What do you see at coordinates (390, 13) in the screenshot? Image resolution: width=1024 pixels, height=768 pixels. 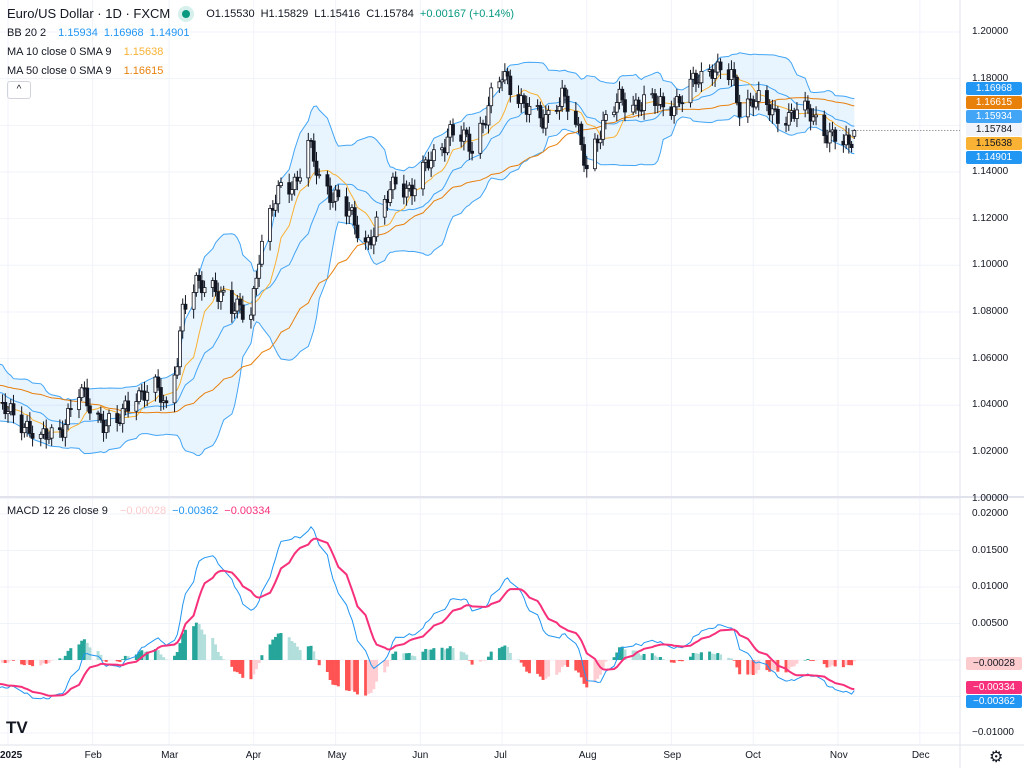 I see `close-value: C1.15784` at bounding box center [390, 13].